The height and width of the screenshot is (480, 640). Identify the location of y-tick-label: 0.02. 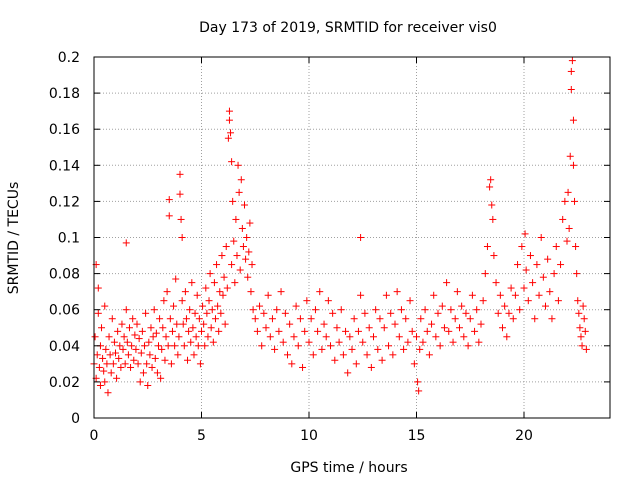
(64, 383).